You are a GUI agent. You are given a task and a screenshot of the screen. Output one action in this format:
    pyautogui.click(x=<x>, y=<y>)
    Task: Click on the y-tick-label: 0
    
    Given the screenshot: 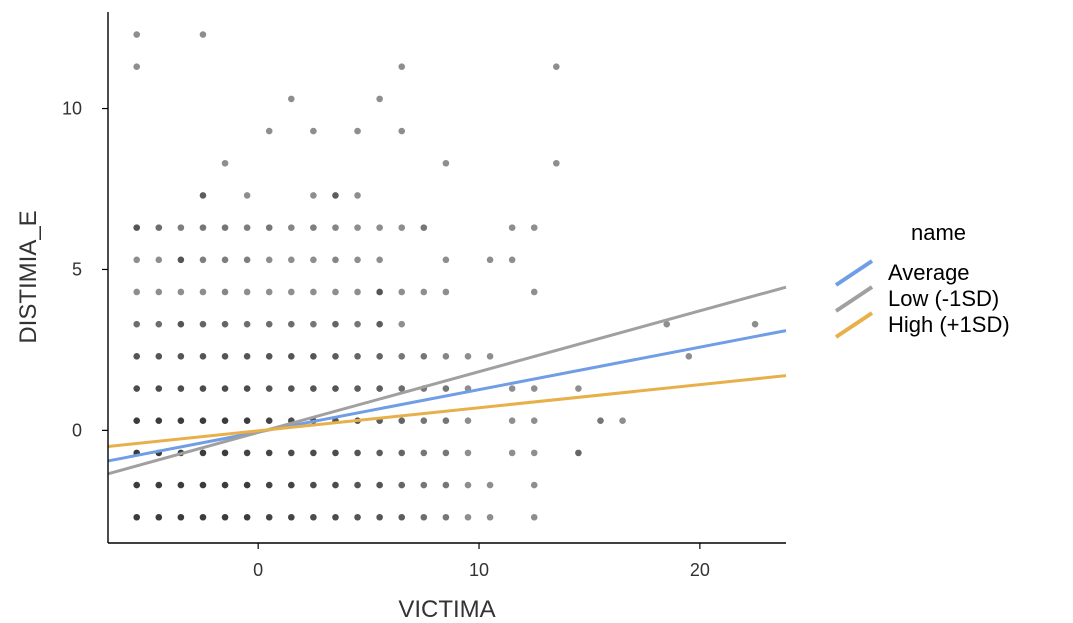 What is the action you would take?
    pyautogui.click(x=77, y=430)
    